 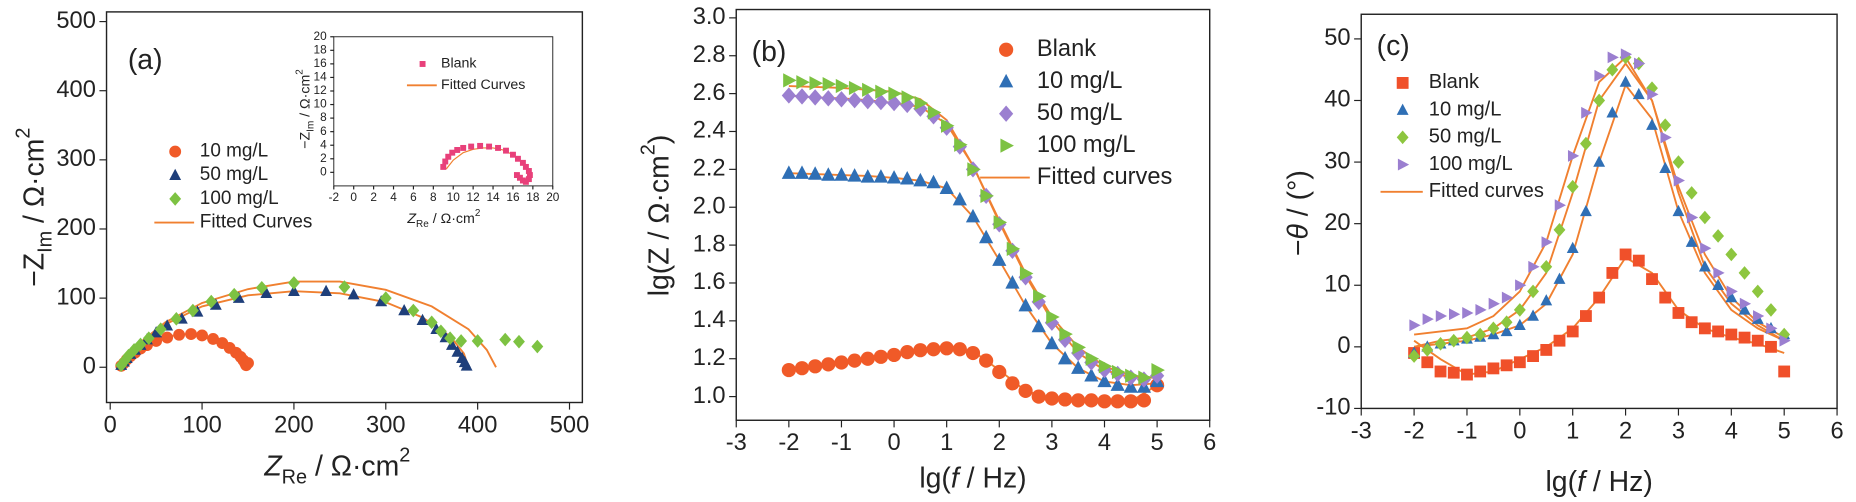 What do you see at coordinates (1298, 247) in the screenshot?
I see `label-part: −` at bounding box center [1298, 247].